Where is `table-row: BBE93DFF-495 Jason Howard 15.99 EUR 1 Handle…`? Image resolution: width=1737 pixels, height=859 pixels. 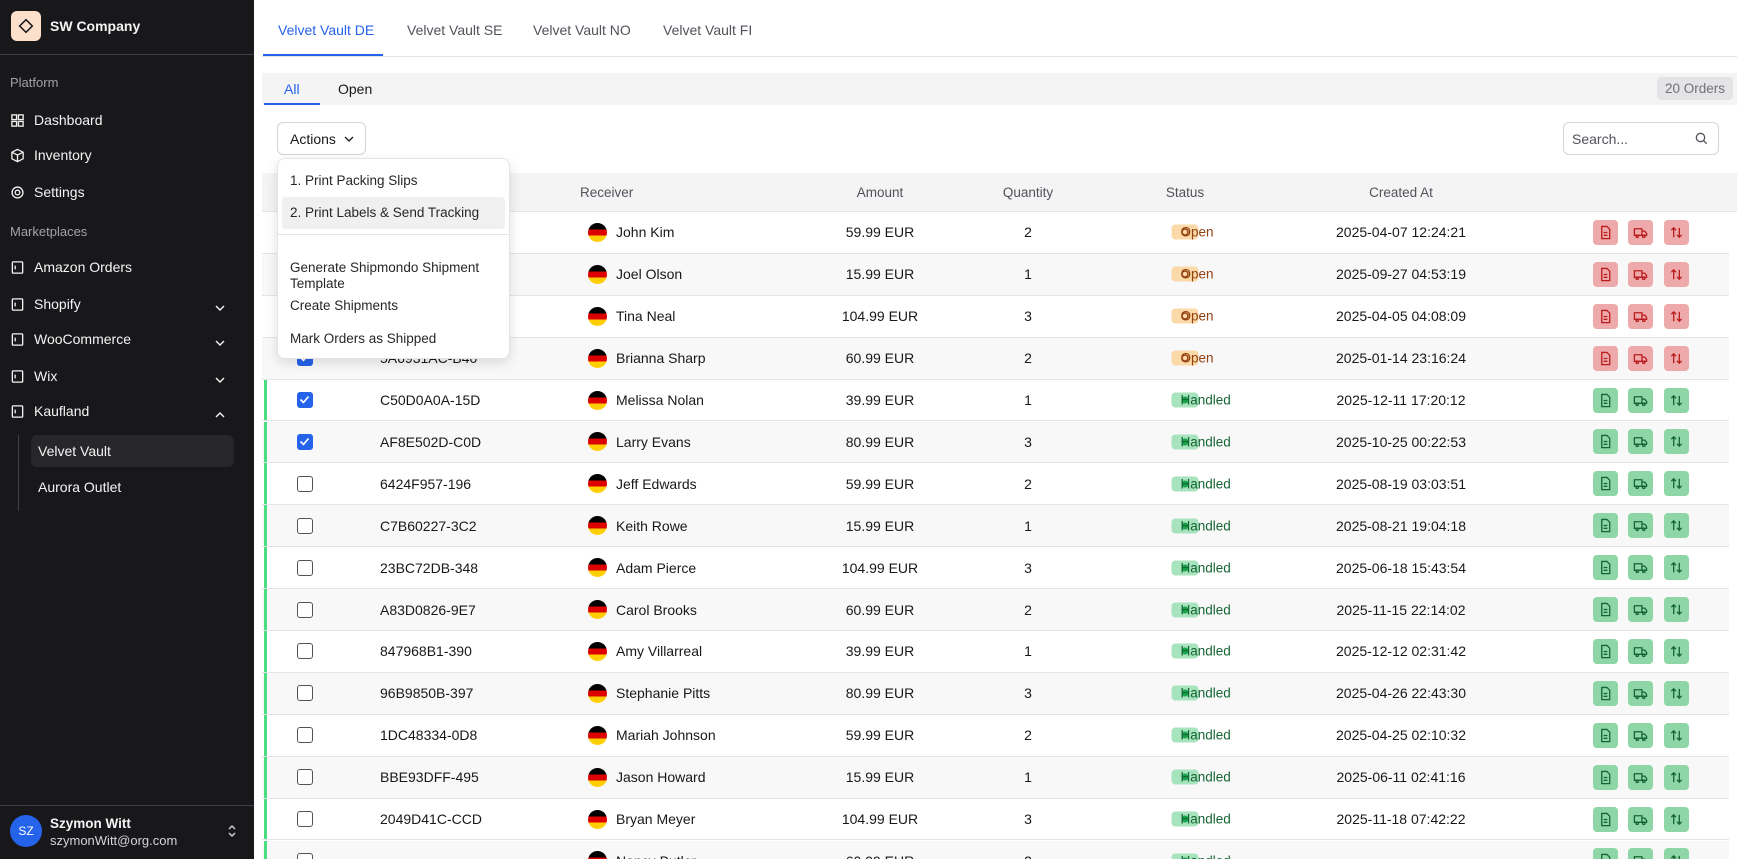 table-row: BBE93DFF-495 Jason Howard 15.99 EUR 1 Handle… is located at coordinates (995, 777).